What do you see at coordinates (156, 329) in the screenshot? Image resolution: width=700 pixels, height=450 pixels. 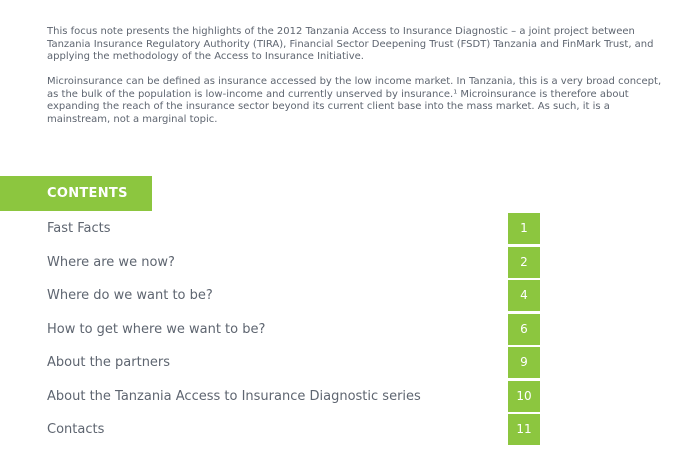 I see `toc-item-label: How to get where we want to be?` at bounding box center [156, 329].